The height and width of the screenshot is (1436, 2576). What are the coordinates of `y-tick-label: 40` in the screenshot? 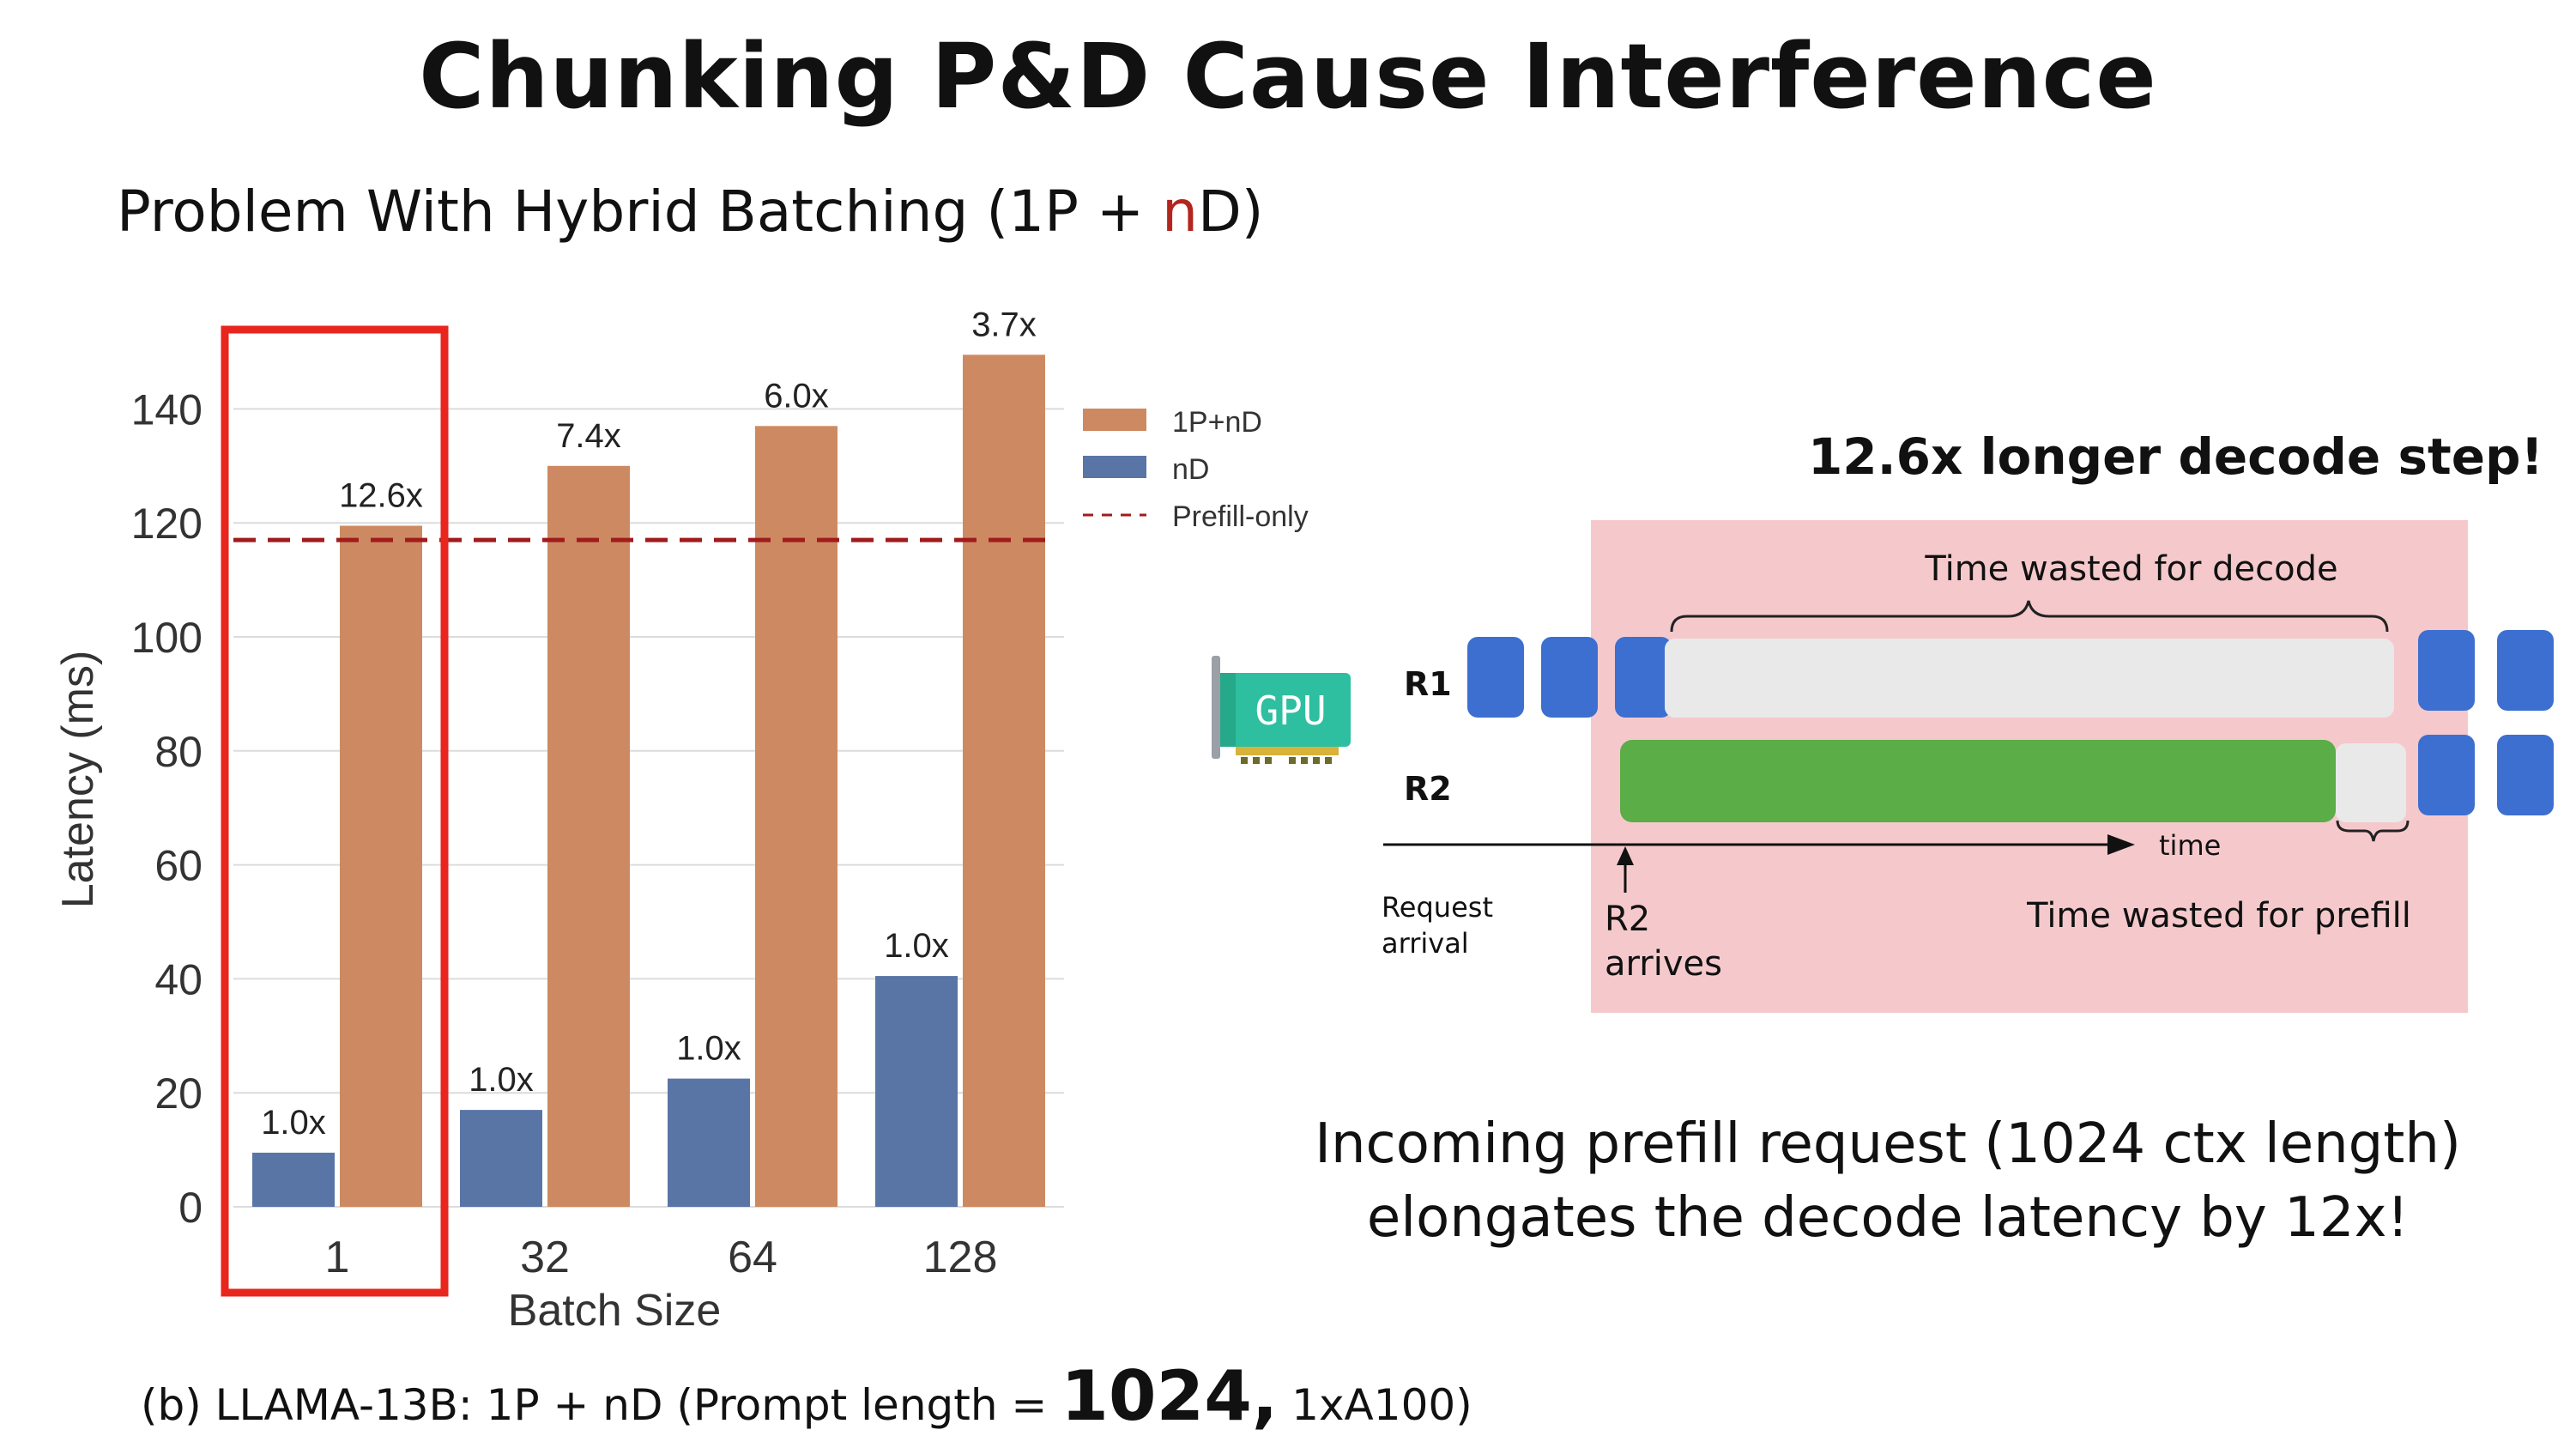 It's located at (178, 979).